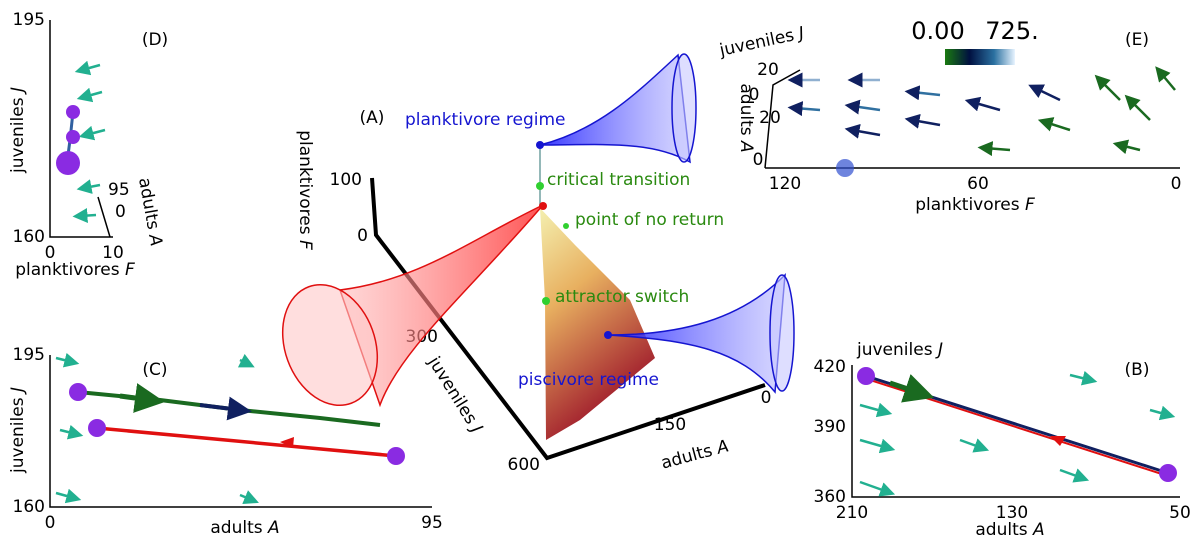  I want to click on annotation: attractor switch, so click(622, 297).